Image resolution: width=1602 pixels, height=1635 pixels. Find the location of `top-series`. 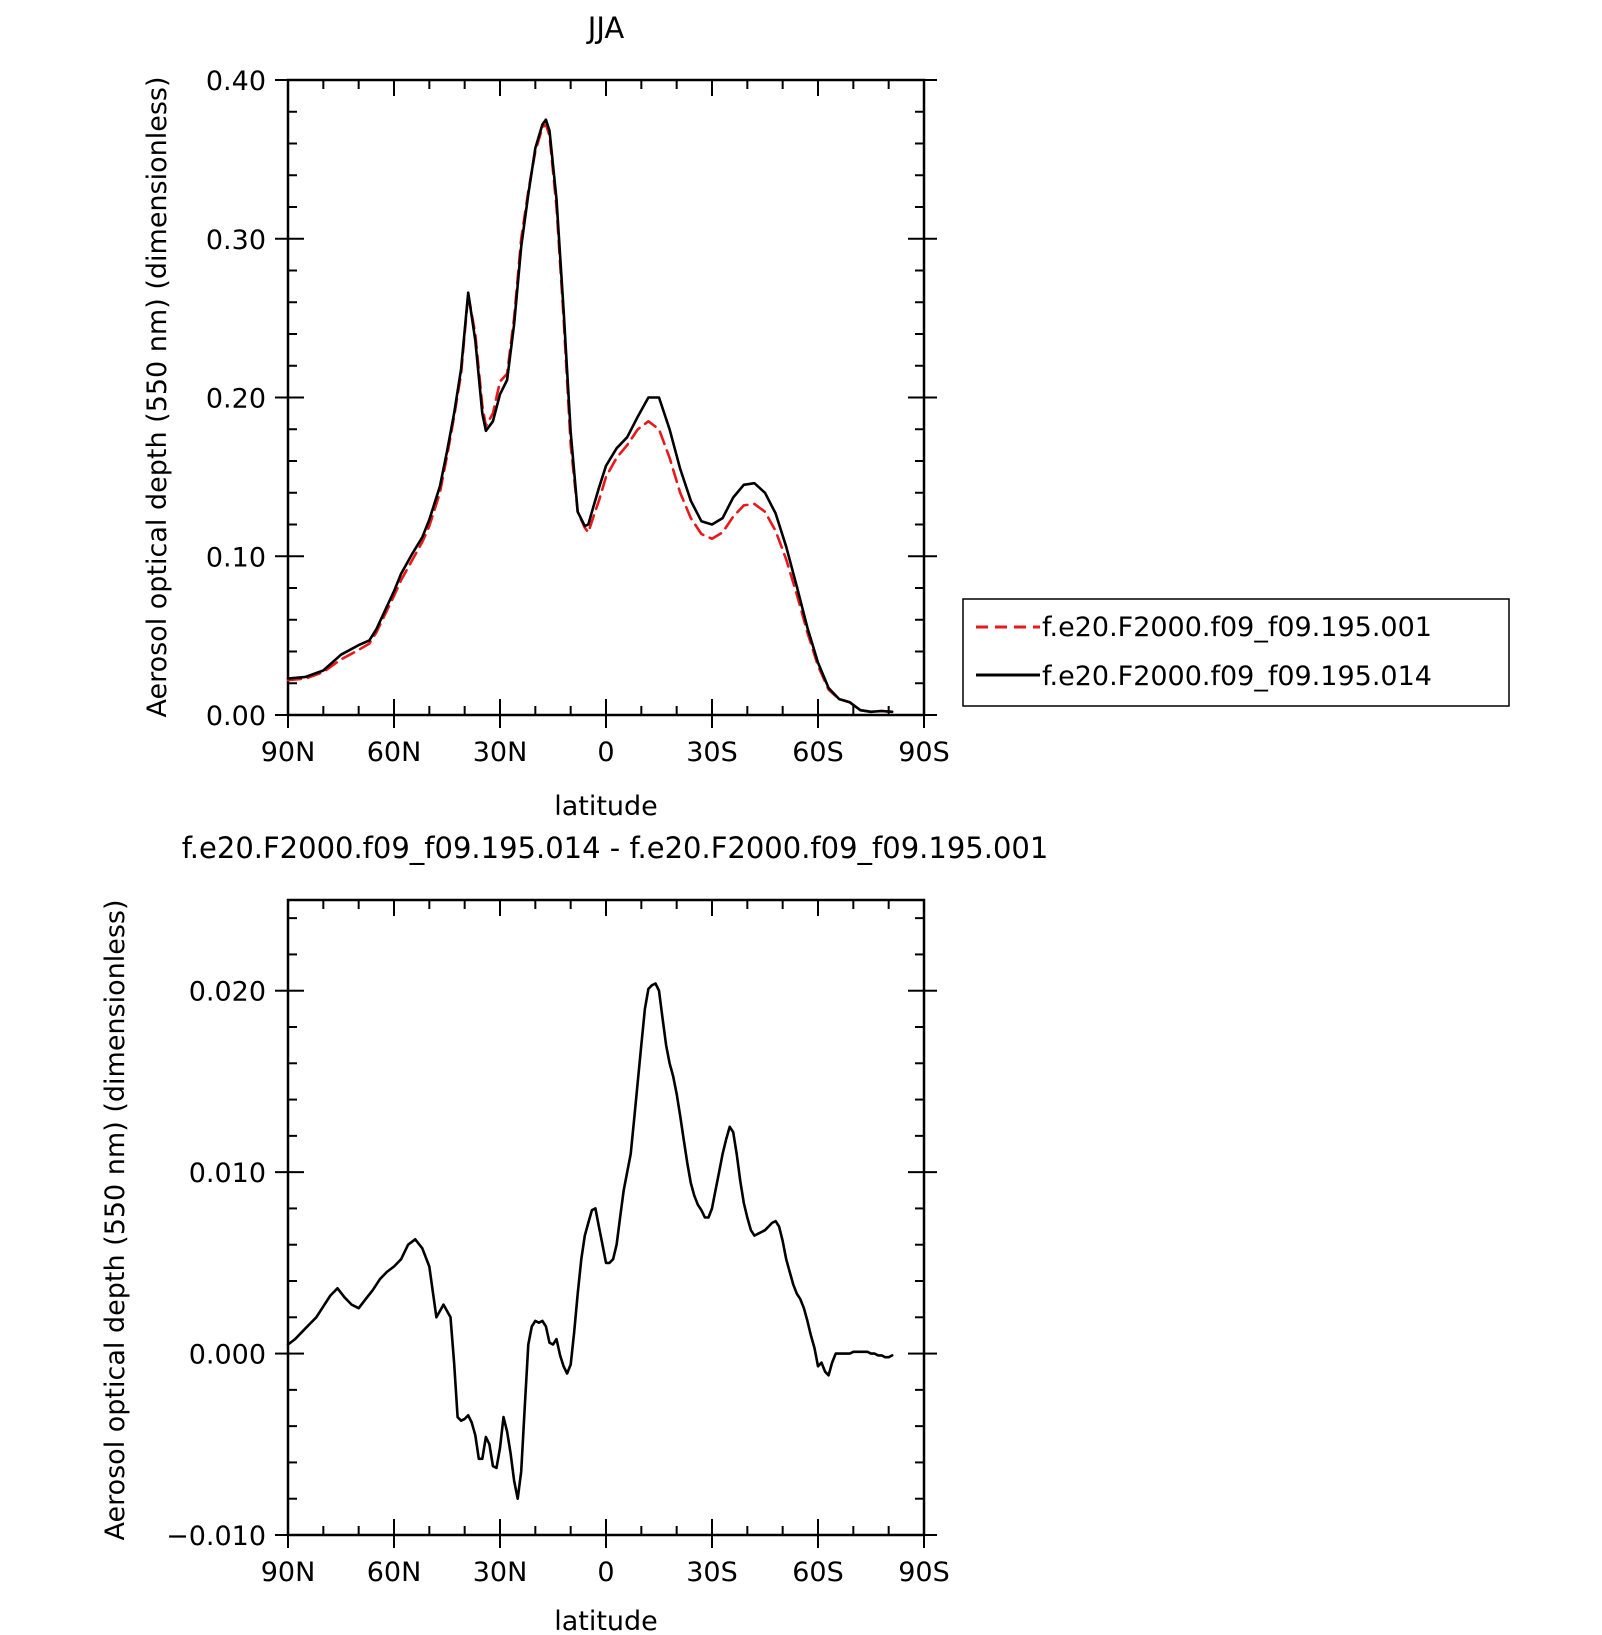

top-series is located at coordinates (590, 416).